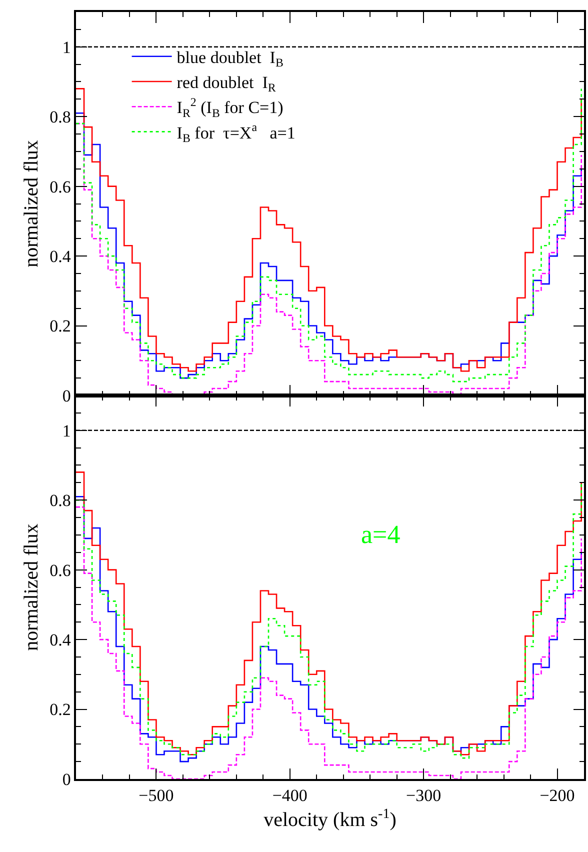  I want to click on x-tick-label: −300, so click(424, 796).